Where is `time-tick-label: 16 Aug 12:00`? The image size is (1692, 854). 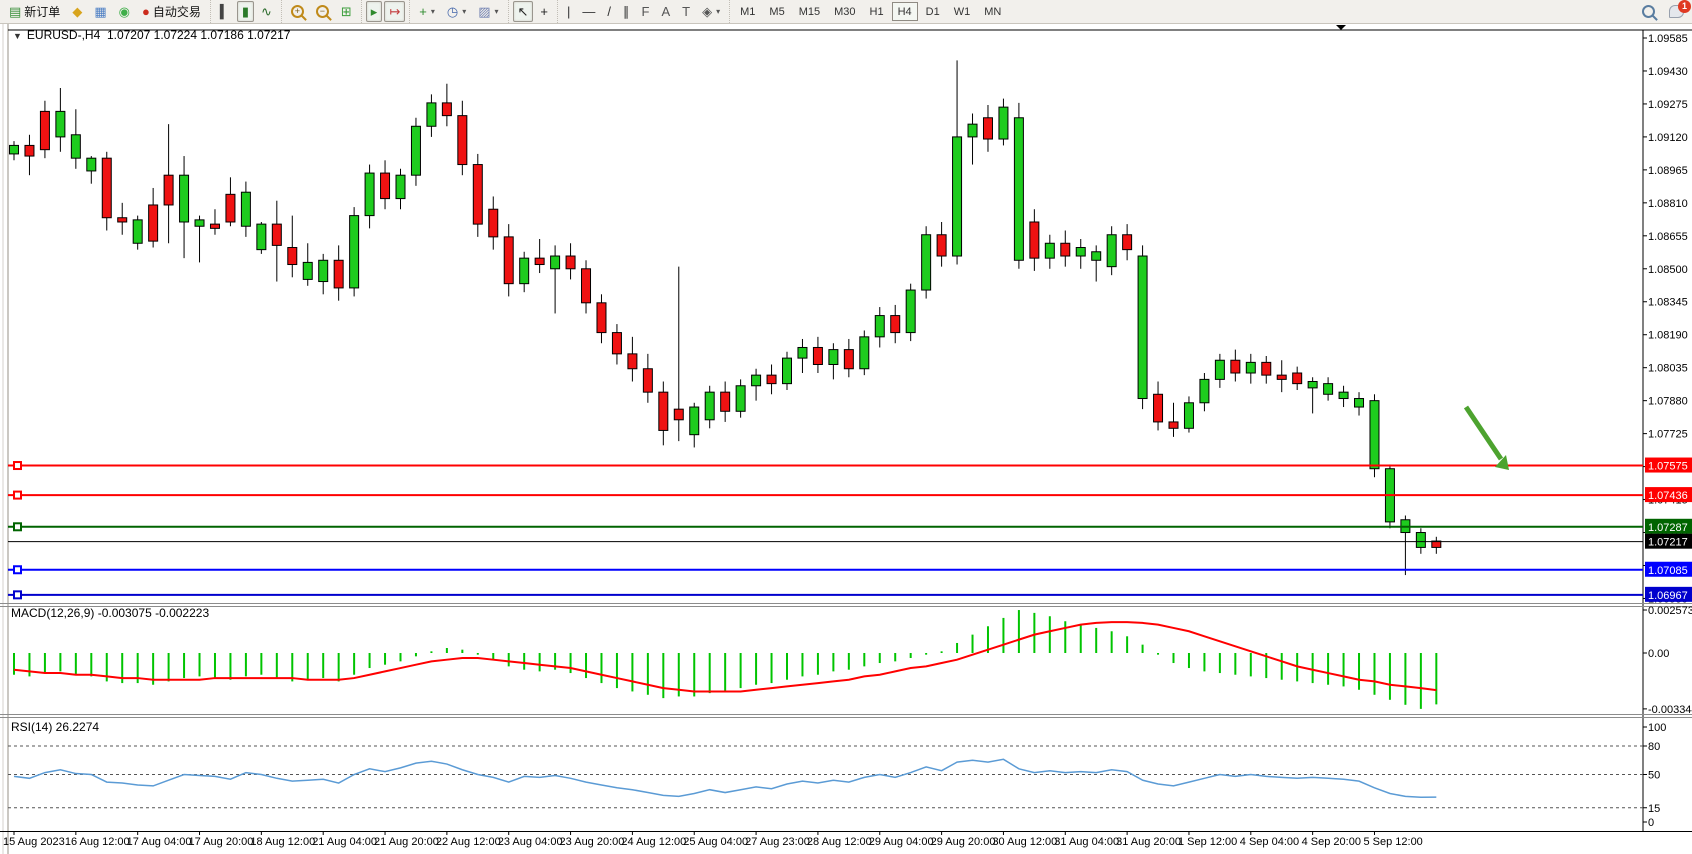 time-tick-label: 16 Aug 12:00 is located at coordinates (97, 842).